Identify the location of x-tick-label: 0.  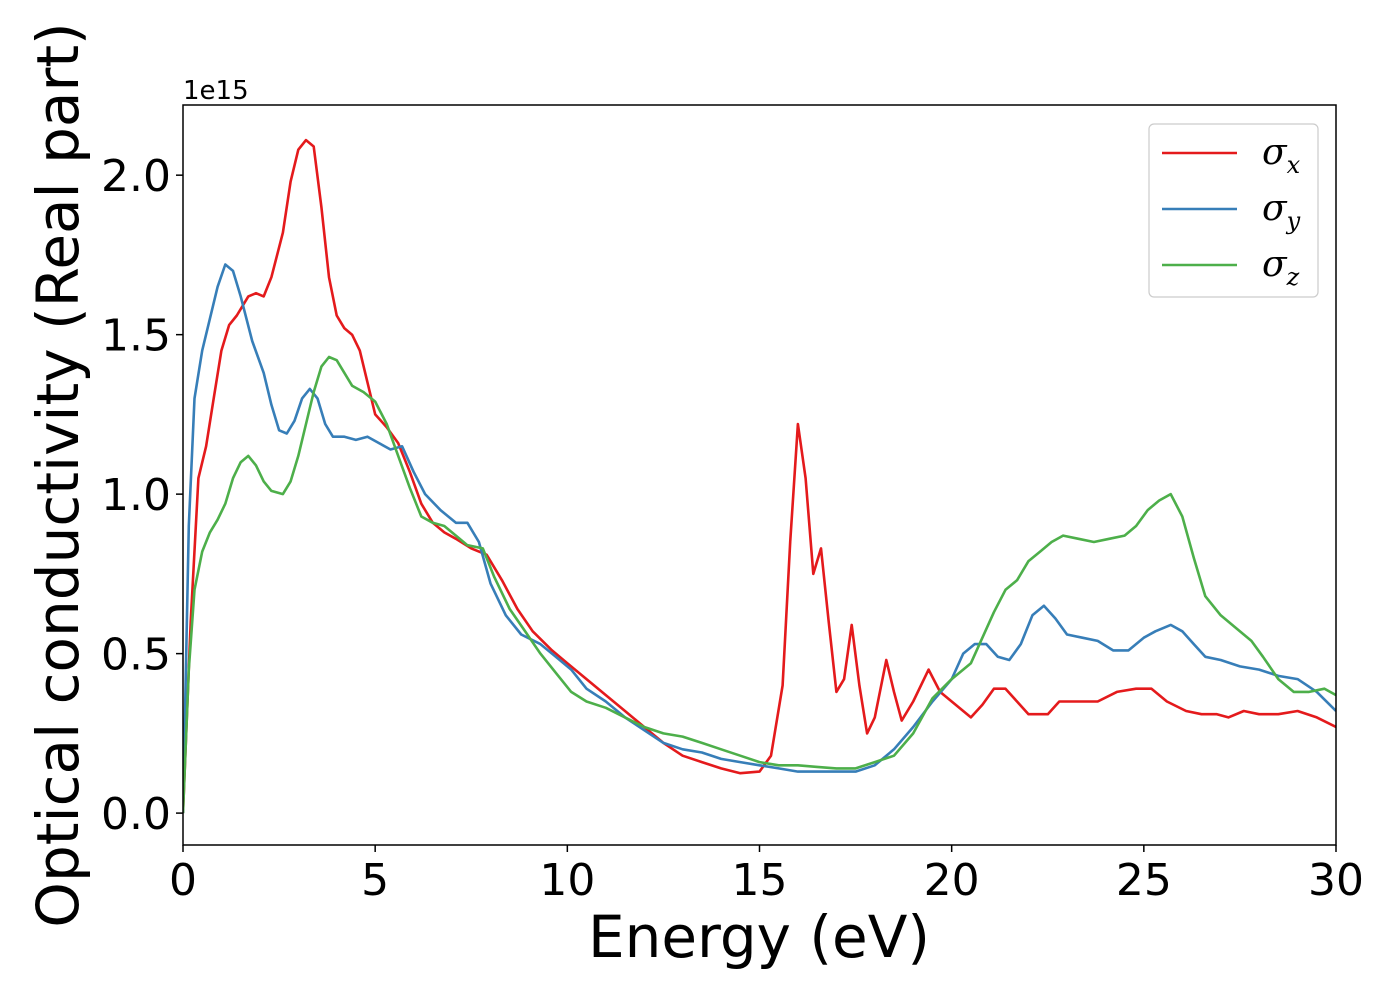
(183, 880).